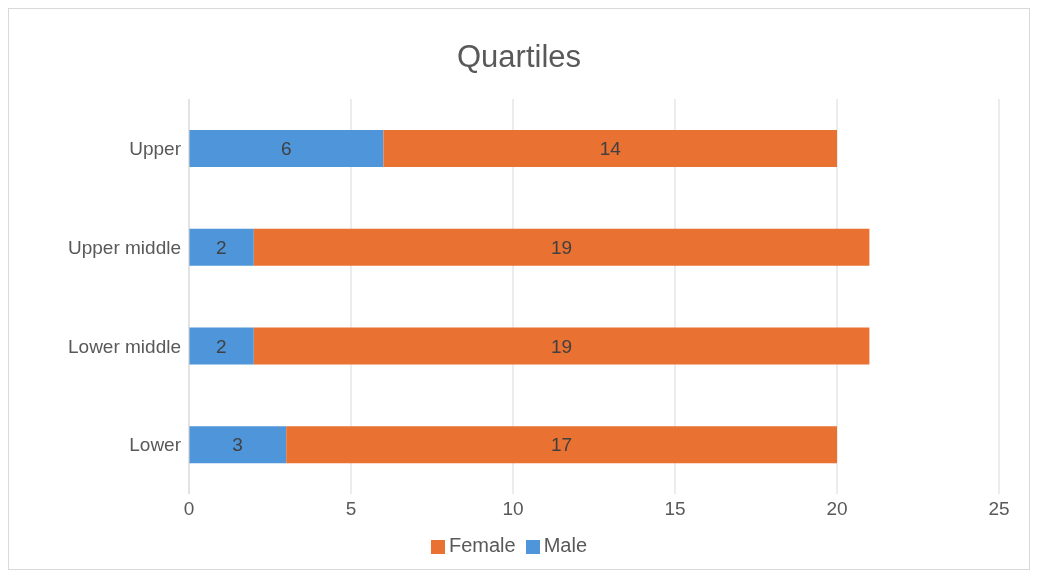 This screenshot has height=577, width=1037. Describe the element at coordinates (189, 509) in the screenshot. I see `x-tick-label: 0` at that location.